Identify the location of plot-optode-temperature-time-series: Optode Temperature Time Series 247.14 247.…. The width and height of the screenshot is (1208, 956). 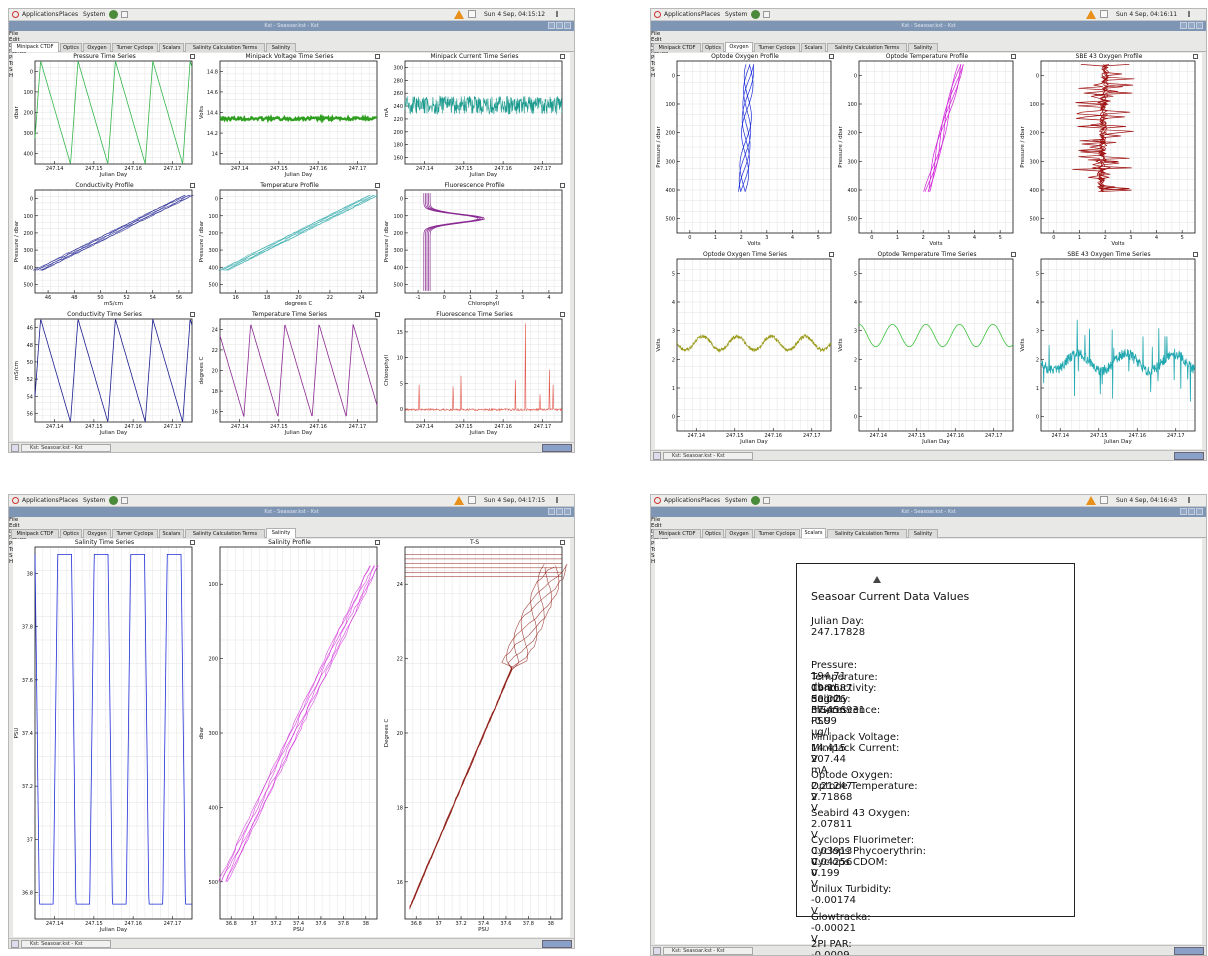
(927, 349).